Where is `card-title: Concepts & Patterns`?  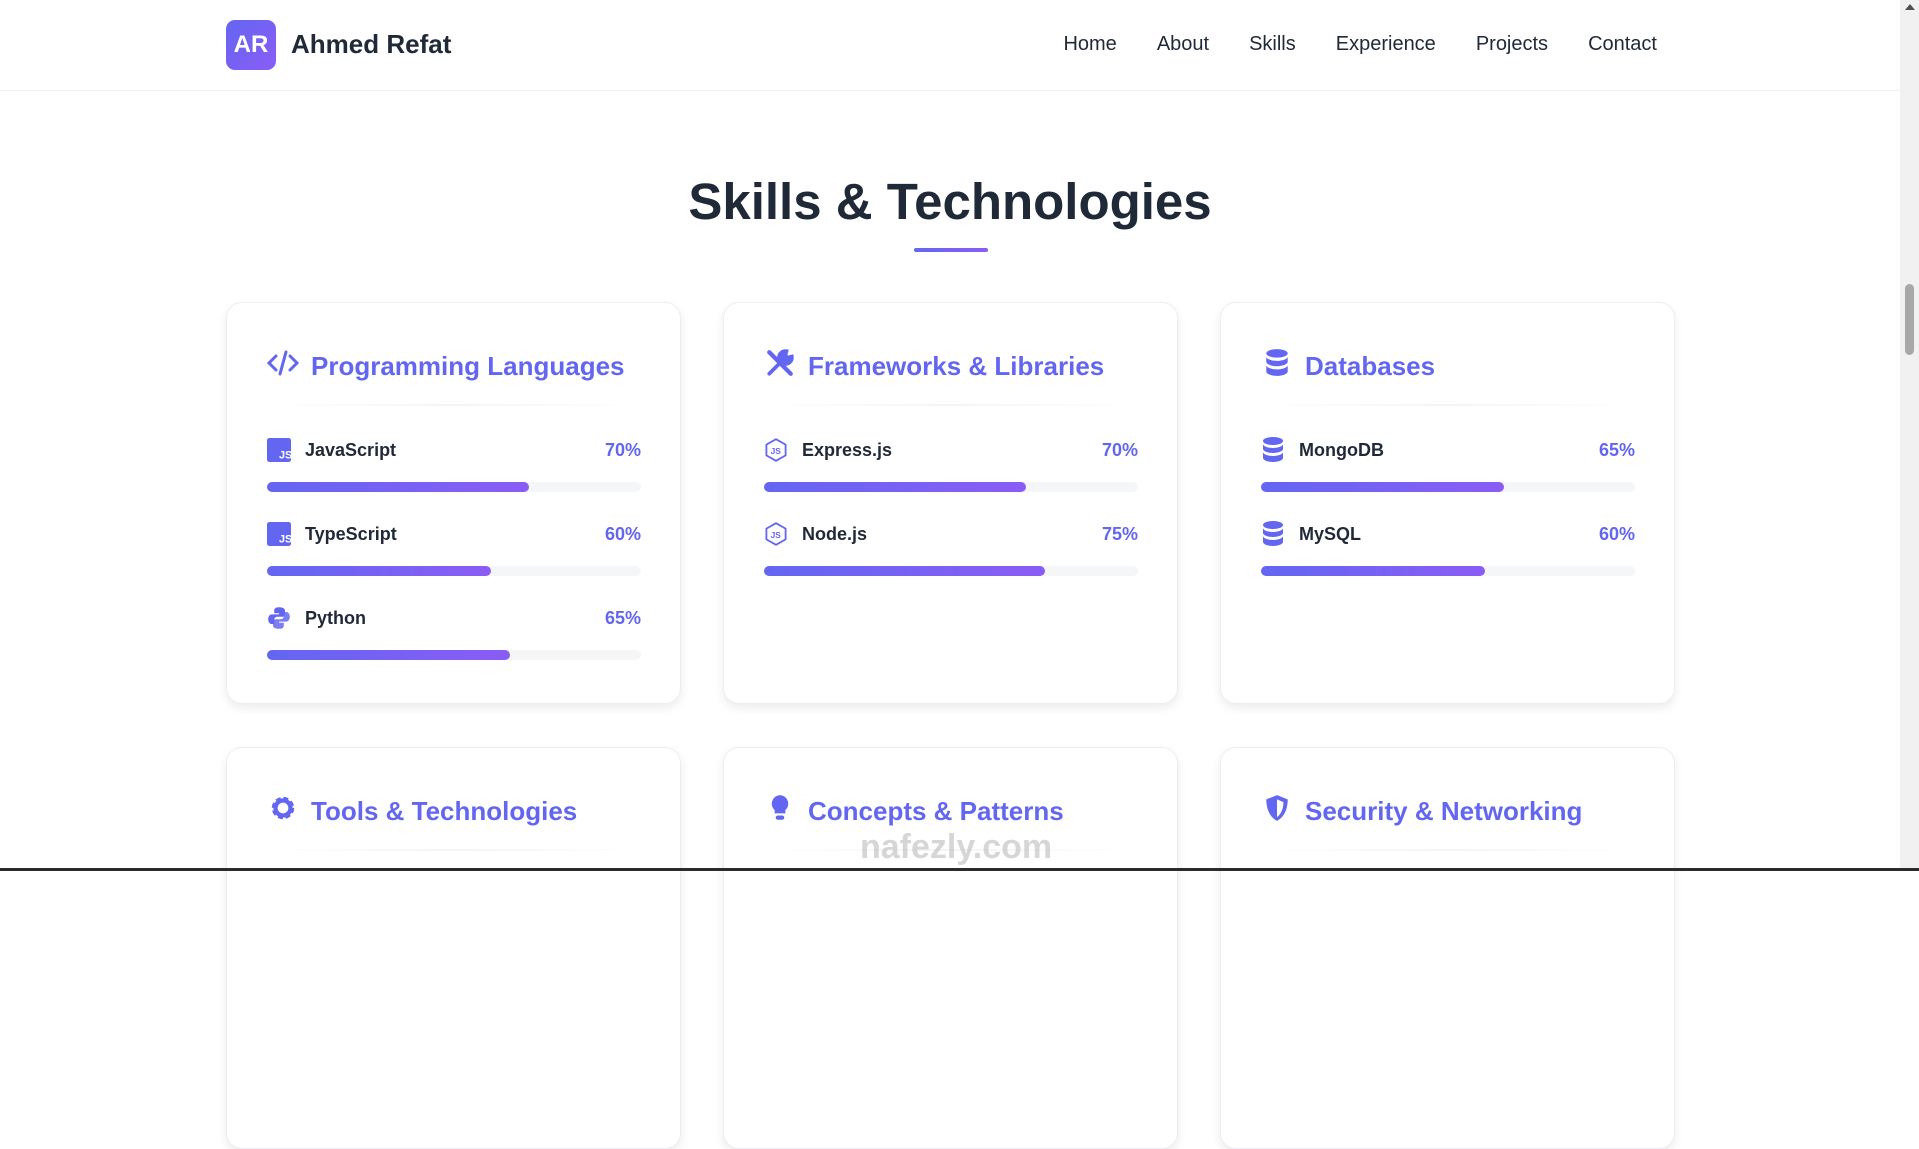 card-title: Concepts & Patterns is located at coordinates (914, 811).